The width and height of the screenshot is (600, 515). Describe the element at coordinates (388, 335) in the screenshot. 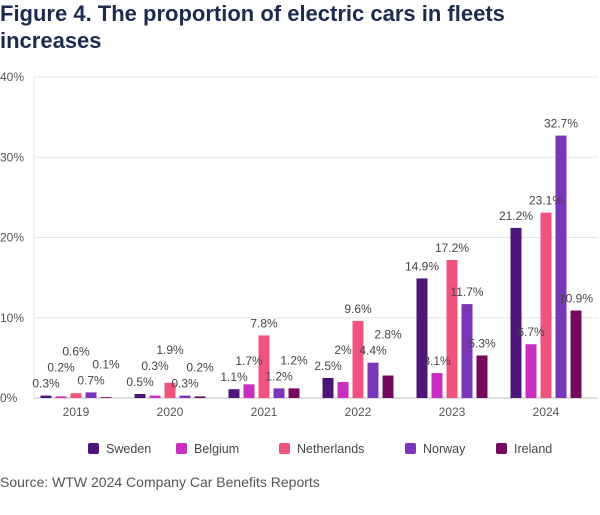

I see `data-label: 2.8%` at that location.